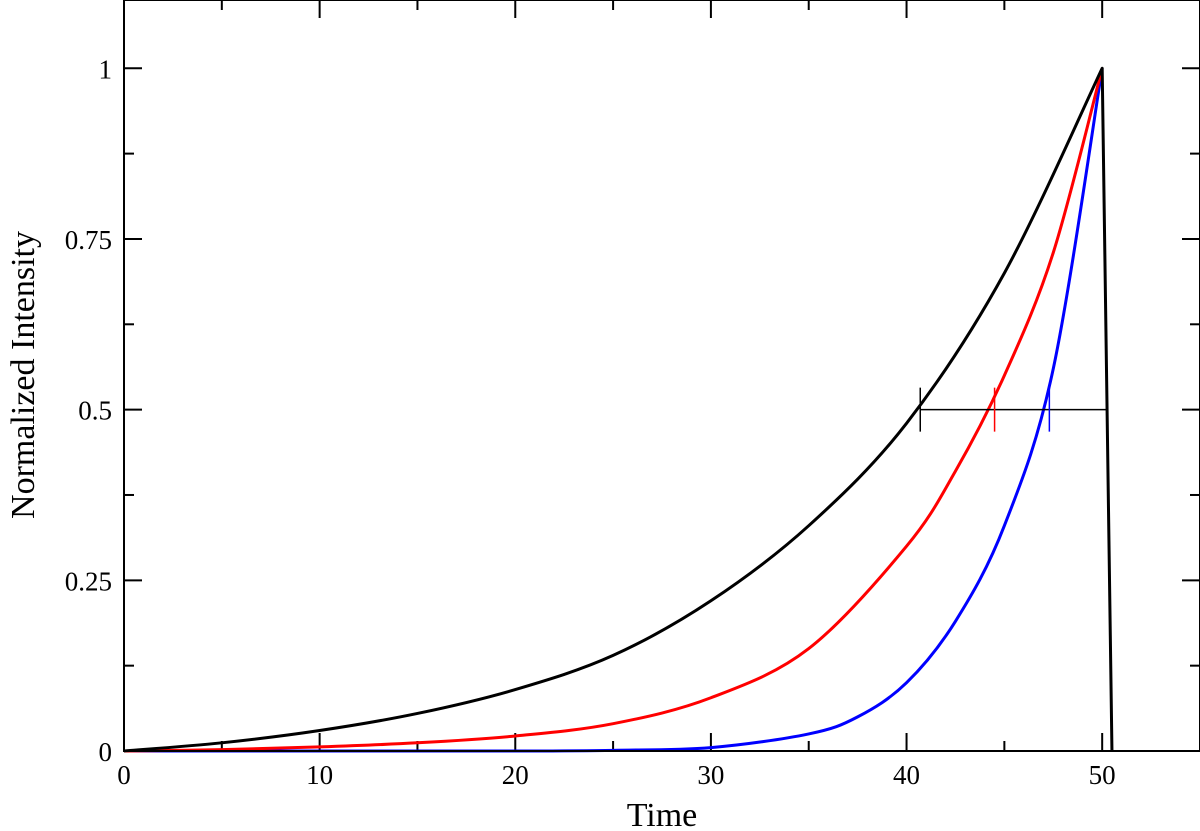  What do you see at coordinates (124, 775) in the screenshot?
I see `x-tick-label: 0` at bounding box center [124, 775].